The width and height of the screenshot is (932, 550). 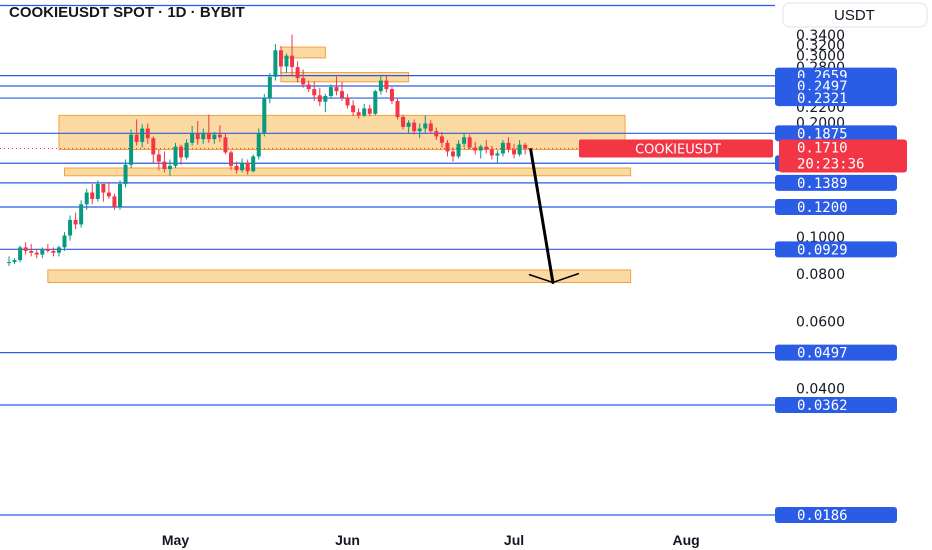 What do you see at coordinates (685, 540) in the screenshot?
I see `x-tick-label: Aug` at bounding box center [685, 540].